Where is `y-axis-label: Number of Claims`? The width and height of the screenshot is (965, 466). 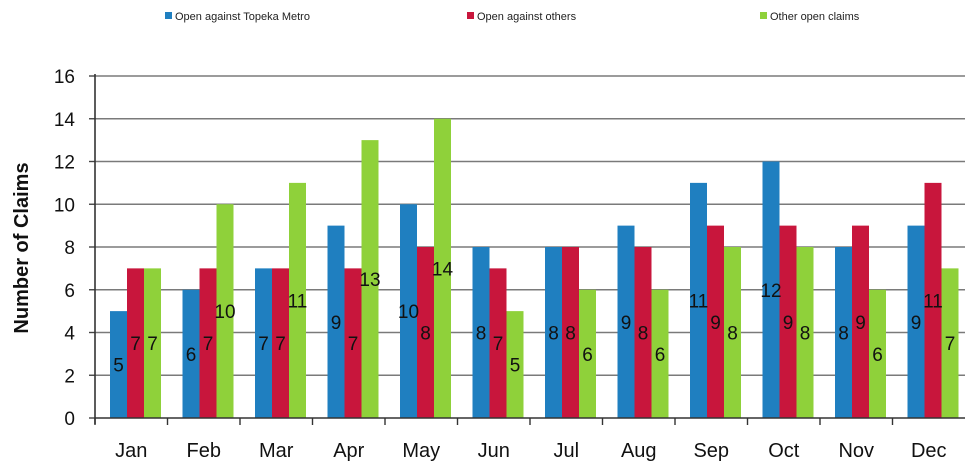 y-axis-label: Number of Claims is located at coordinates (22, 247).